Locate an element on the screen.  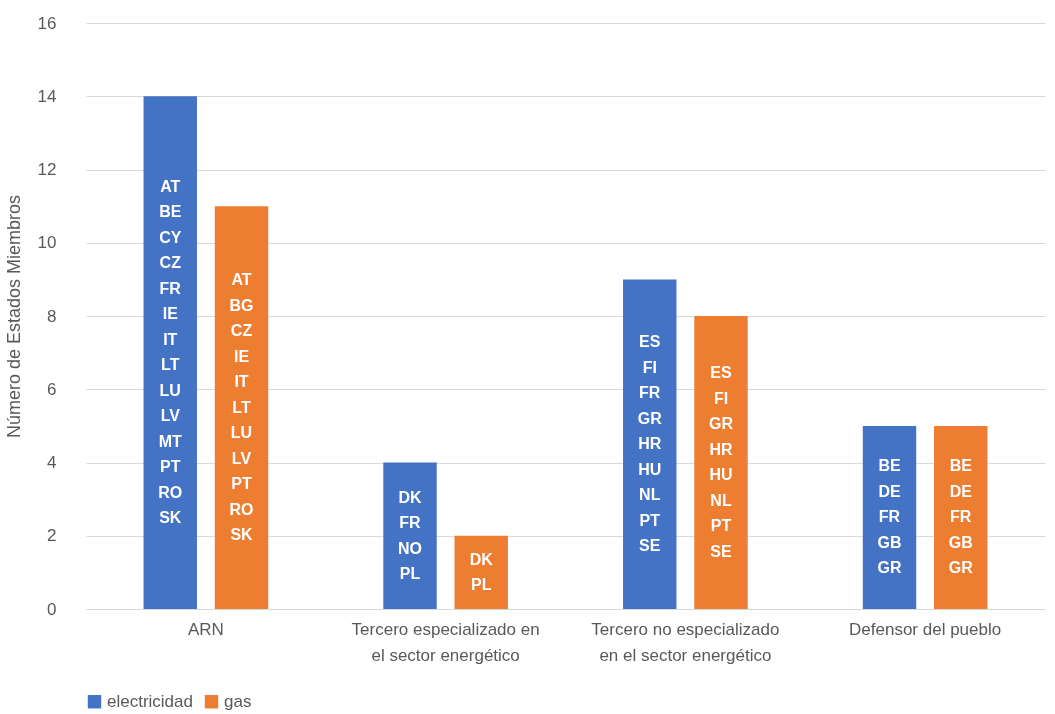
data-label: ES FI GR HR HU NL PT SE is located at coordinates (721, 462).